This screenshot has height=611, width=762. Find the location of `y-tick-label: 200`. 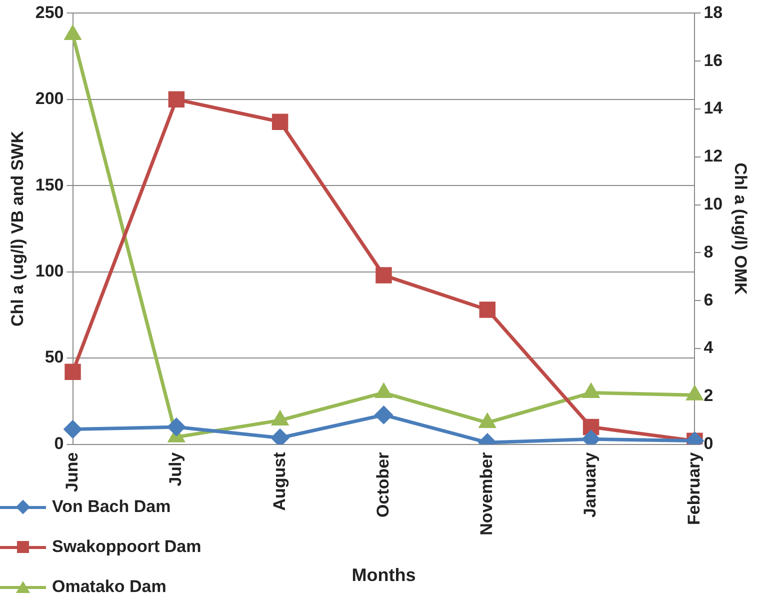

y-tick-label: 200 is located at coordinates (49, 98).